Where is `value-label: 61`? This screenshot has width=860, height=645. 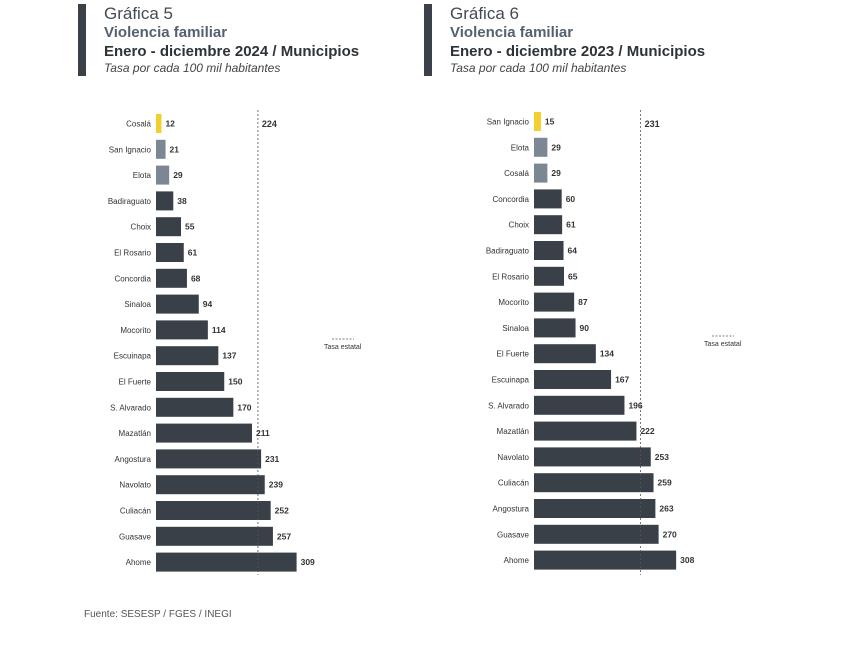 value-label: 61 is located at coordinates (193, 253).